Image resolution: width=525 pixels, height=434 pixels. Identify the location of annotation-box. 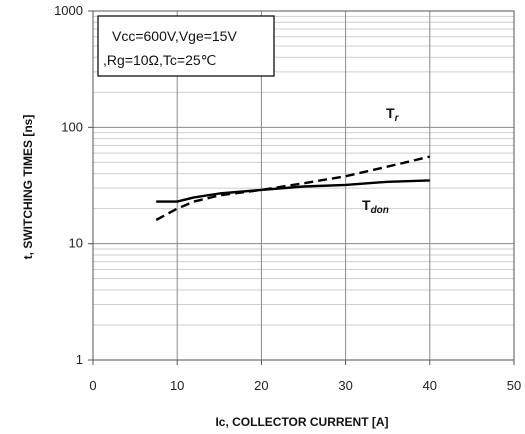
(186, 46).